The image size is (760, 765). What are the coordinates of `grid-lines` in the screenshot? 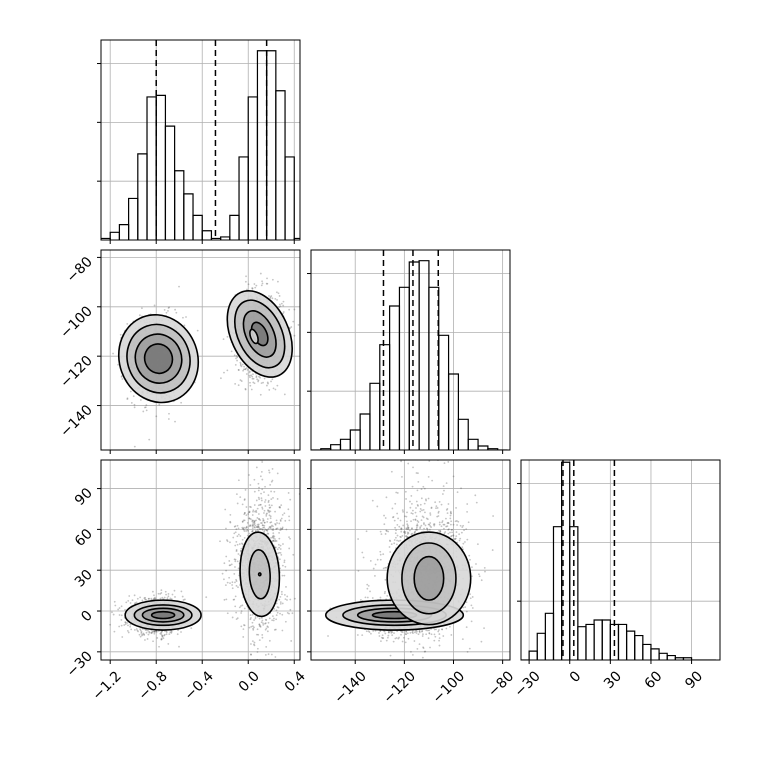 It's located at (200, 140).